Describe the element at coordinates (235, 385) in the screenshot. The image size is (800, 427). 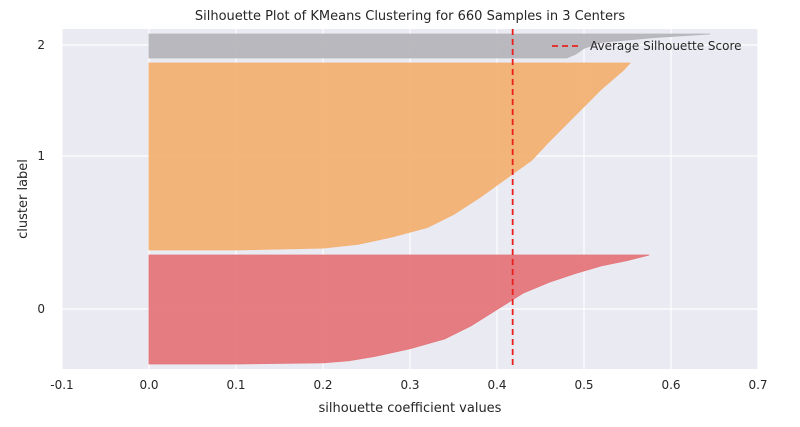
I see `x-tick-label: 0.1` at that location.